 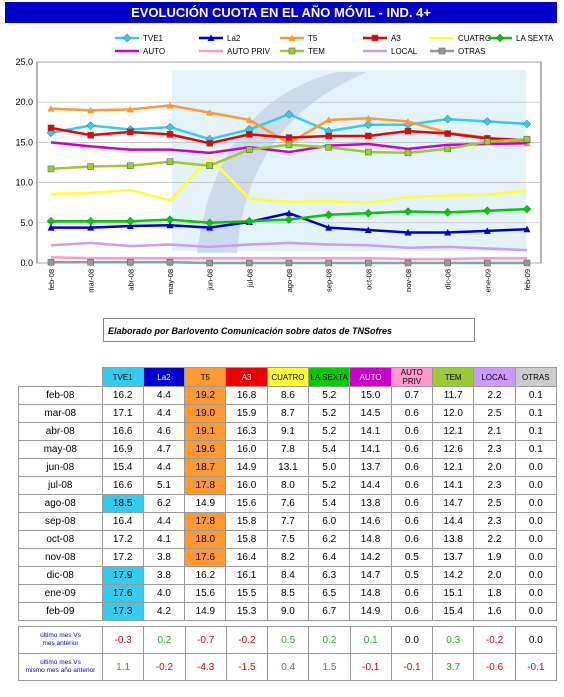 What do you see at coordinates (205, 467) in the screenshot?
I see `table-cell: 18.7` at bounding box center [205, 467].